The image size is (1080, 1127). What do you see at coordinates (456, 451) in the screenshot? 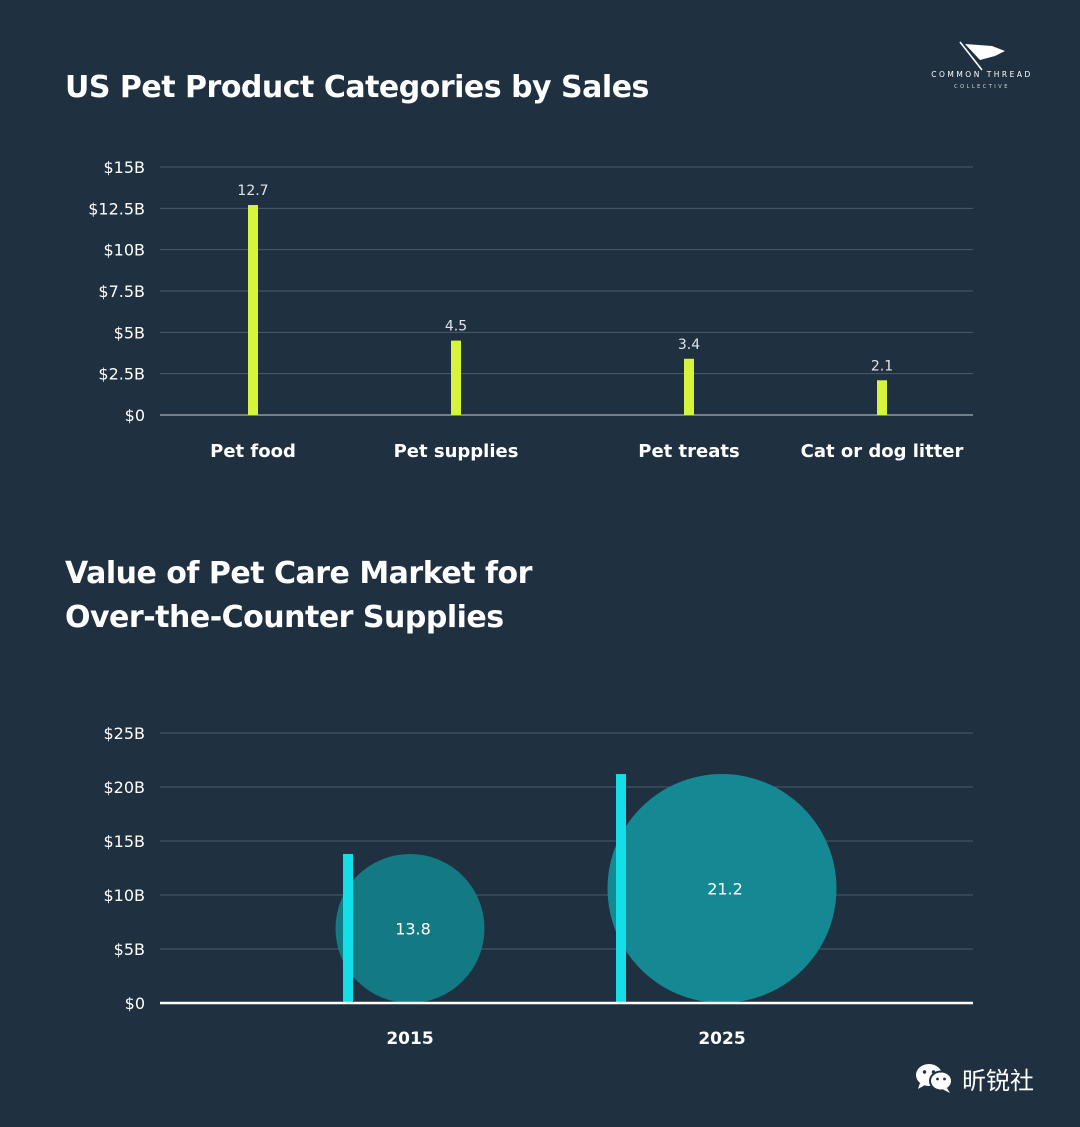
I see `x-tick-label: Pet supplies` at bounding box center [456, 451].